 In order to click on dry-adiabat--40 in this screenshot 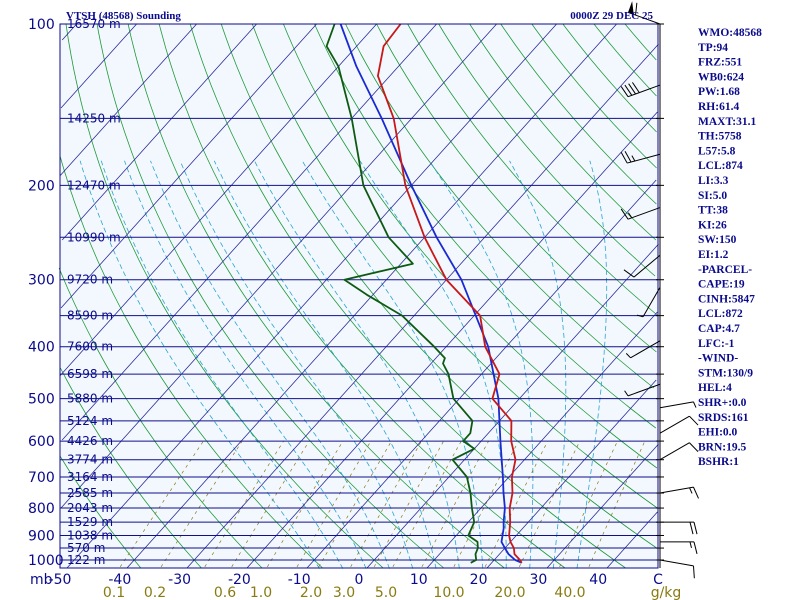, I will do `click(100, 512)`.